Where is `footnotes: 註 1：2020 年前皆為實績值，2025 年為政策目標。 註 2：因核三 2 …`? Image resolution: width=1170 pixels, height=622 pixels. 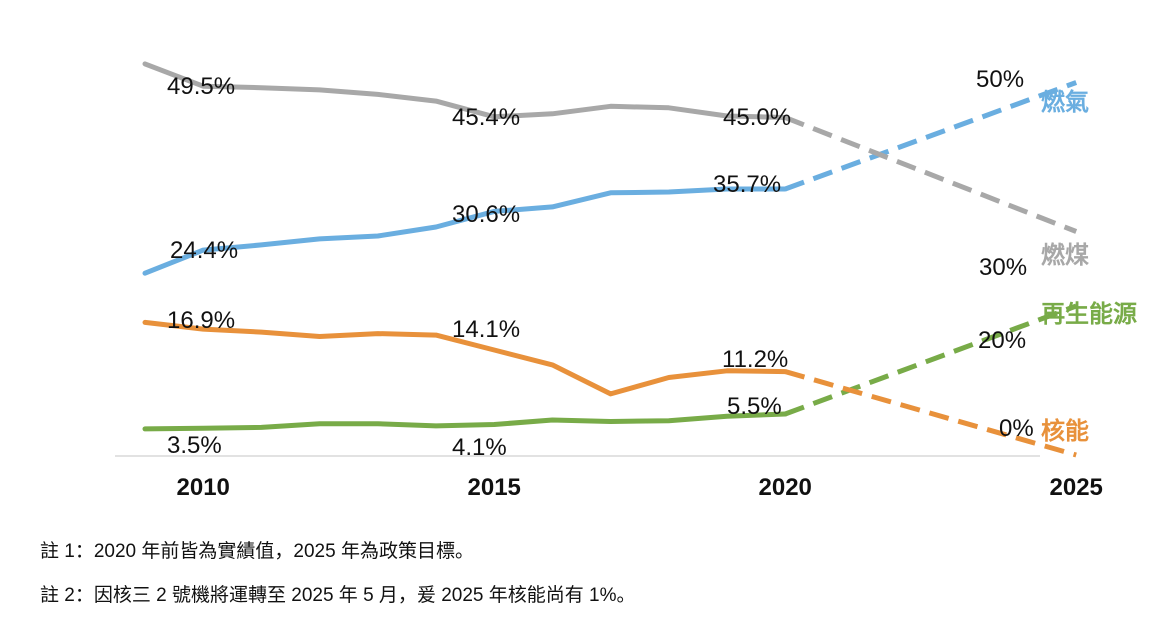
footnotes: 註 1：2020 年前皆為實績值，2025 年為政策目標。 註 2：因核三 2 … is located at coordinates (338, 574).